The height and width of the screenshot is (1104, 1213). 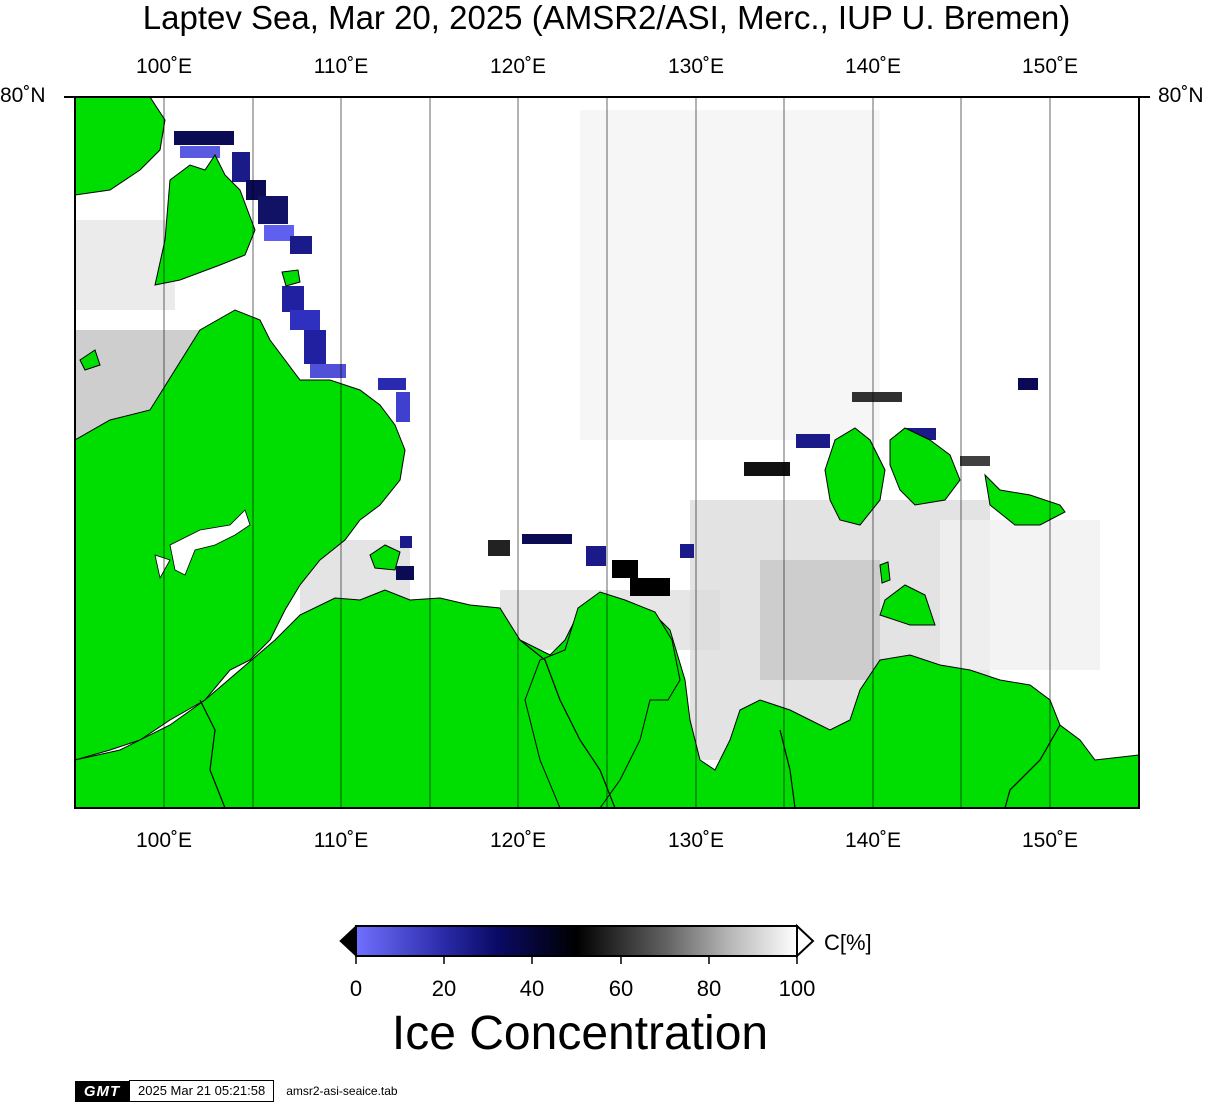 What do you see at coordinates (444, 988) in the screenshot?
I see `colorbar-tick-label: 20` at bounding box center [444, 988].